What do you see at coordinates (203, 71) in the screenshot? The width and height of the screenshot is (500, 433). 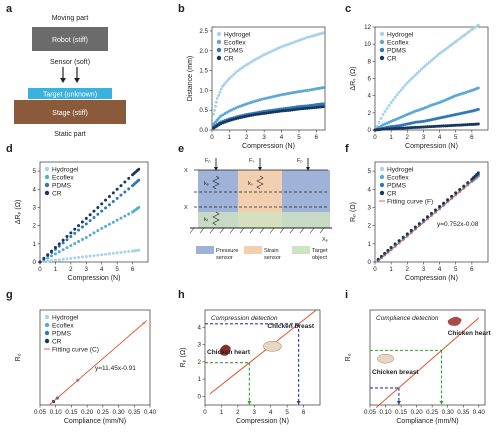 I see `y-tick-label: 1.5` at bounding box center [203, 71].